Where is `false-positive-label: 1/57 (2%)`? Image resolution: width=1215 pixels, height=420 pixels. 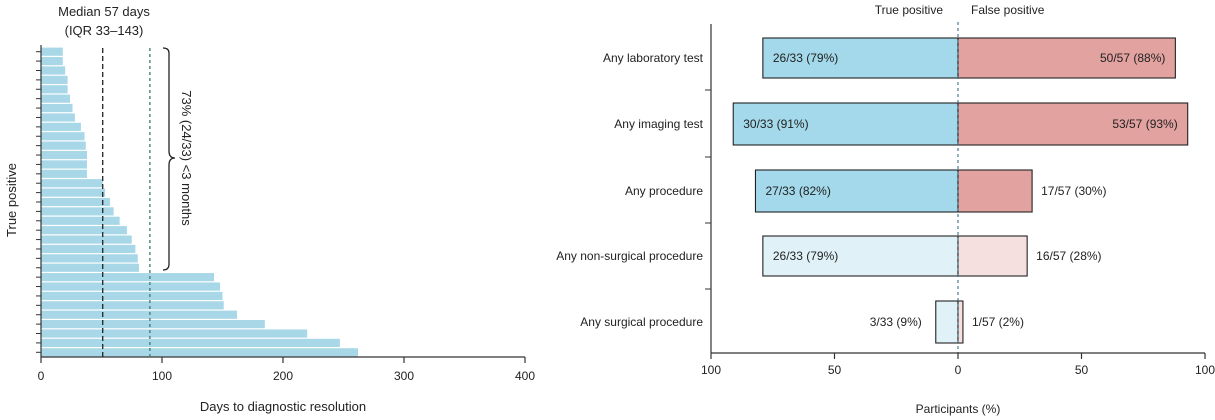
false-positive-label: 1/57 (2%) is located at coordinates (998, 322).